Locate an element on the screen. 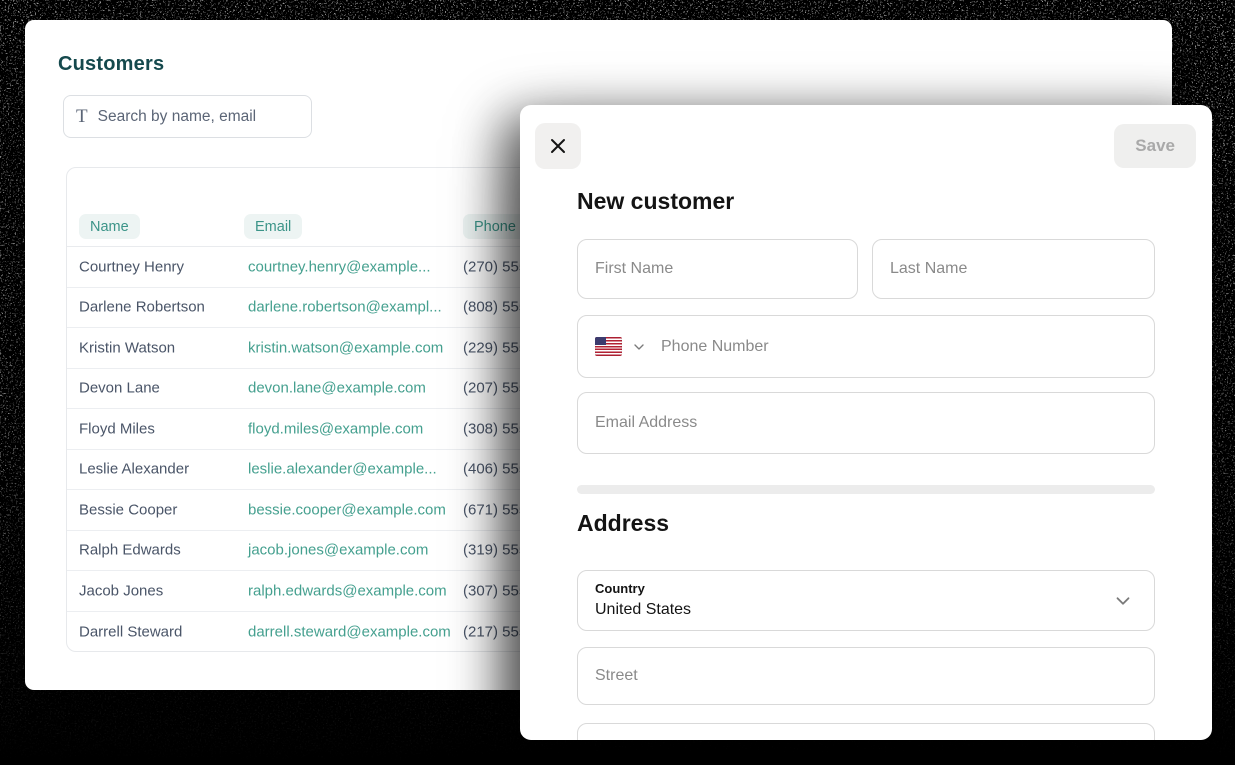 Image resolution: width=1235 pixels, height=765 pixels. street-input is located at coordinates (866, 676).